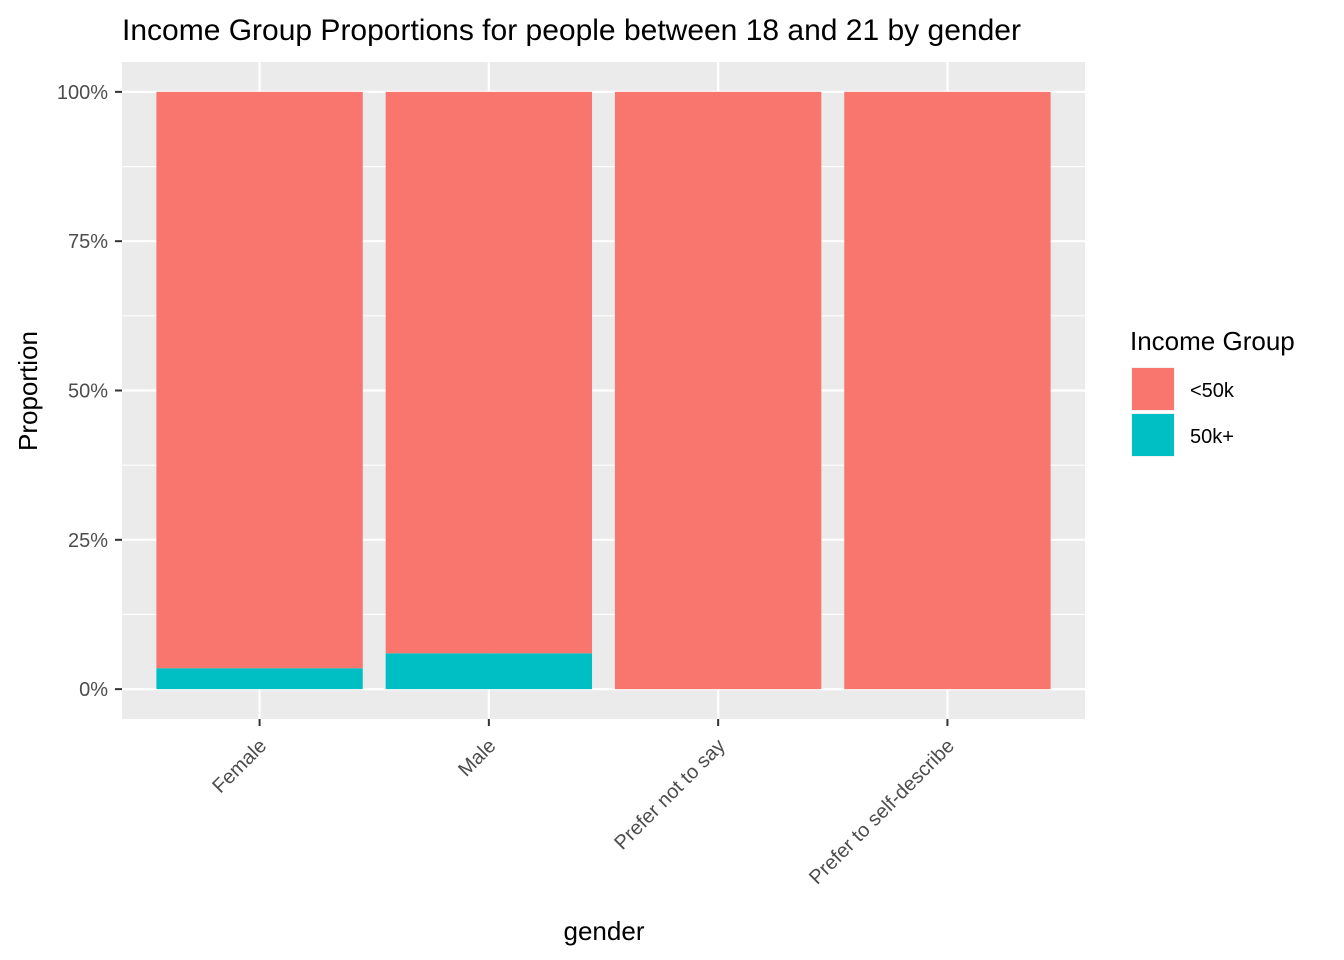 The image size is (1344, 960). I want to click on legend: Income Group <50k 50k+, so click(1212, 391).